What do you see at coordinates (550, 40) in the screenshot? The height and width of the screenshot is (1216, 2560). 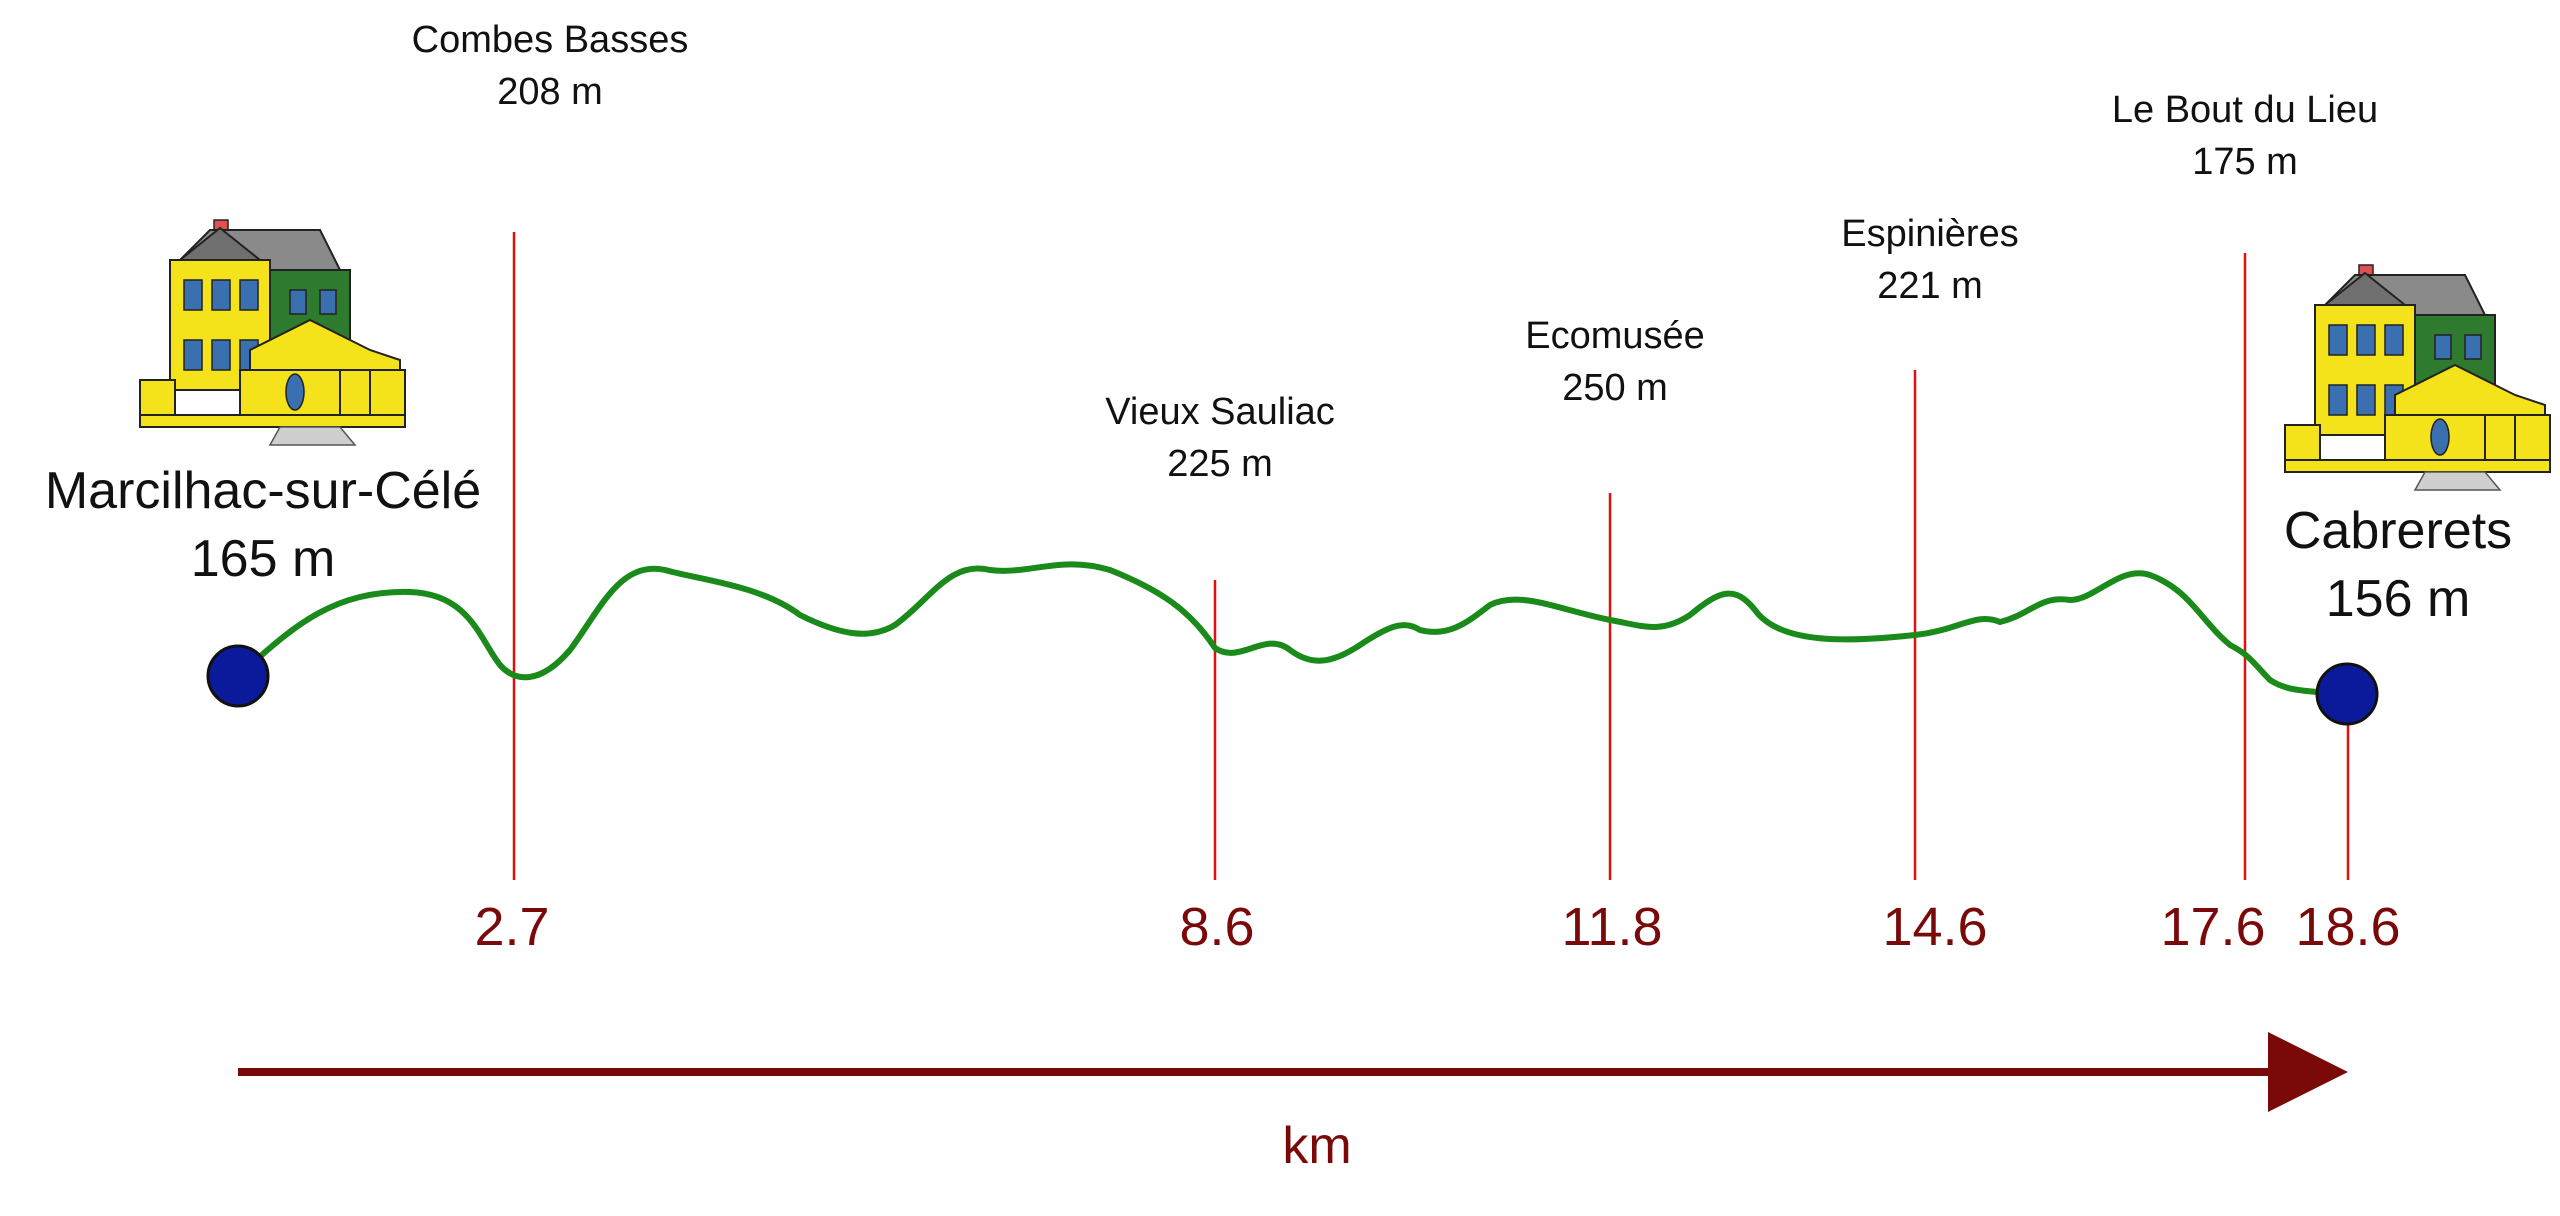 I see `waypoint-name: Combes Basses` at bounding box center [550, 40].